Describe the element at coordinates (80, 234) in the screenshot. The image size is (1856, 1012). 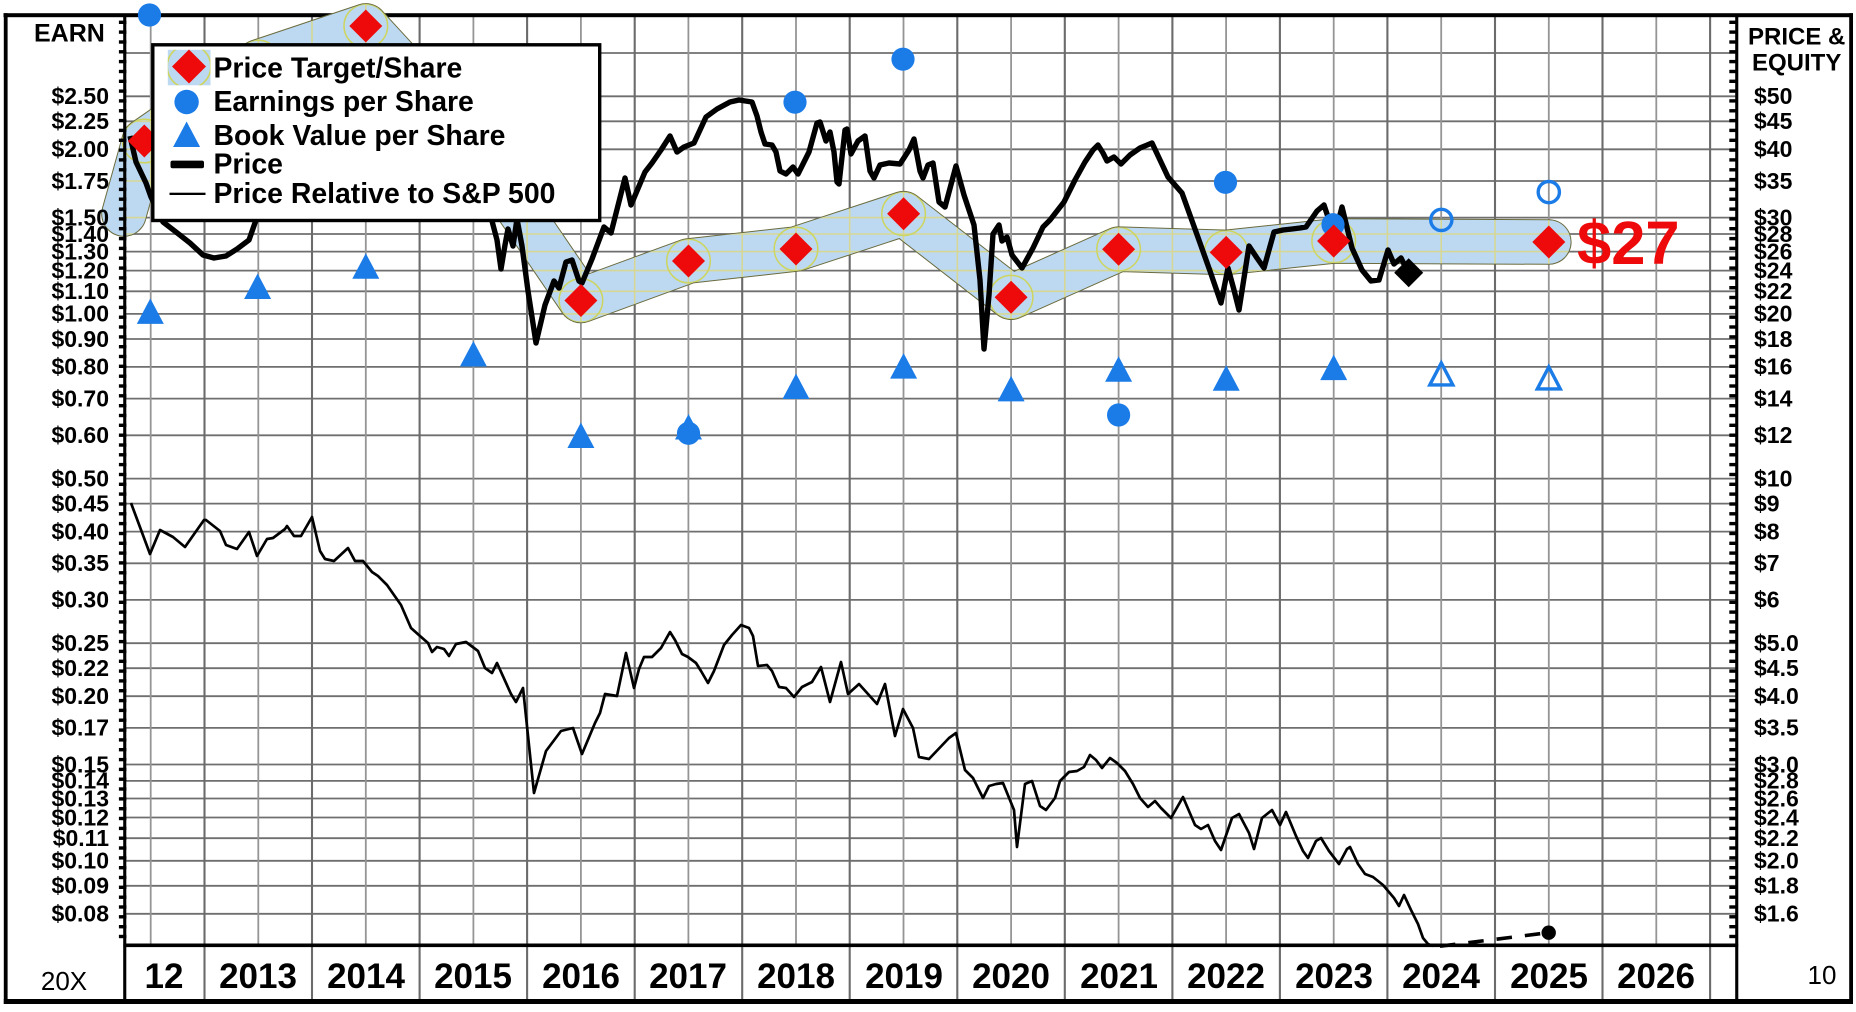
I see `svg-text: $1.40` at that location.